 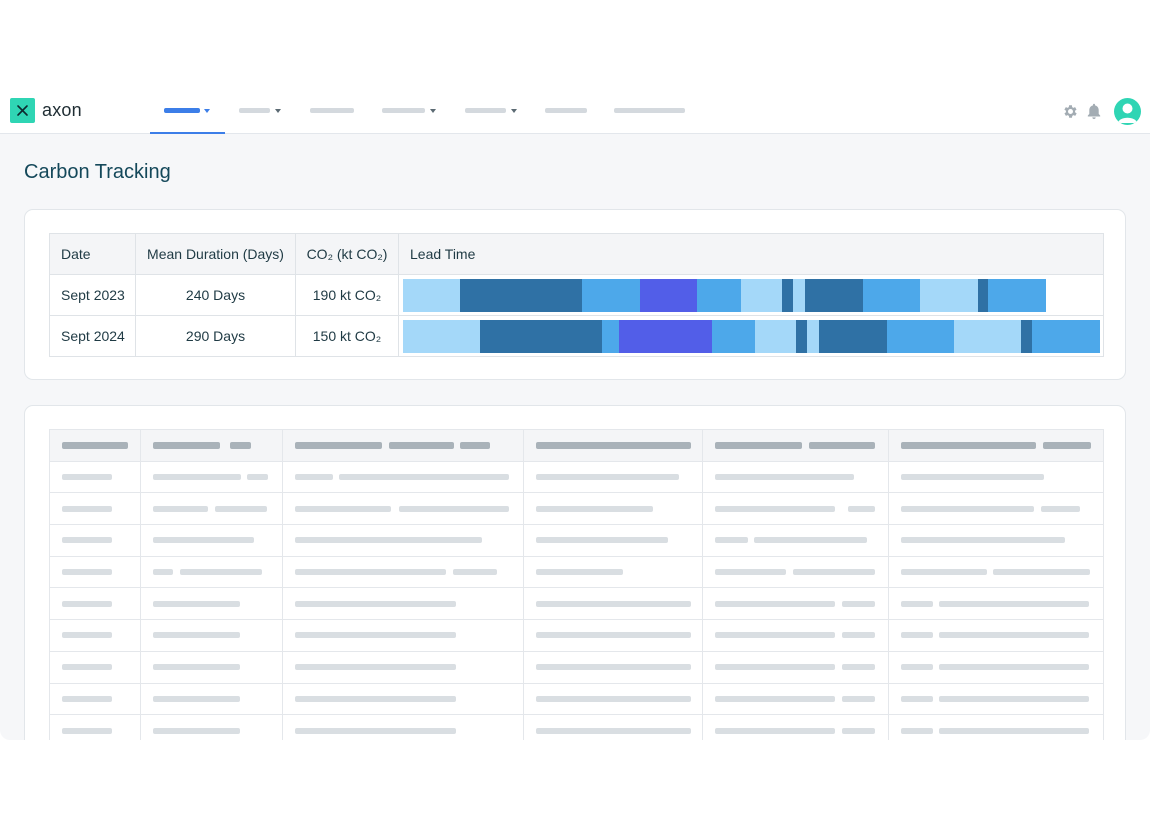 What do you see at coordinates (1070, 114) in the screenshot?
I see `gear-icon` at bounding box center [1070, 114].